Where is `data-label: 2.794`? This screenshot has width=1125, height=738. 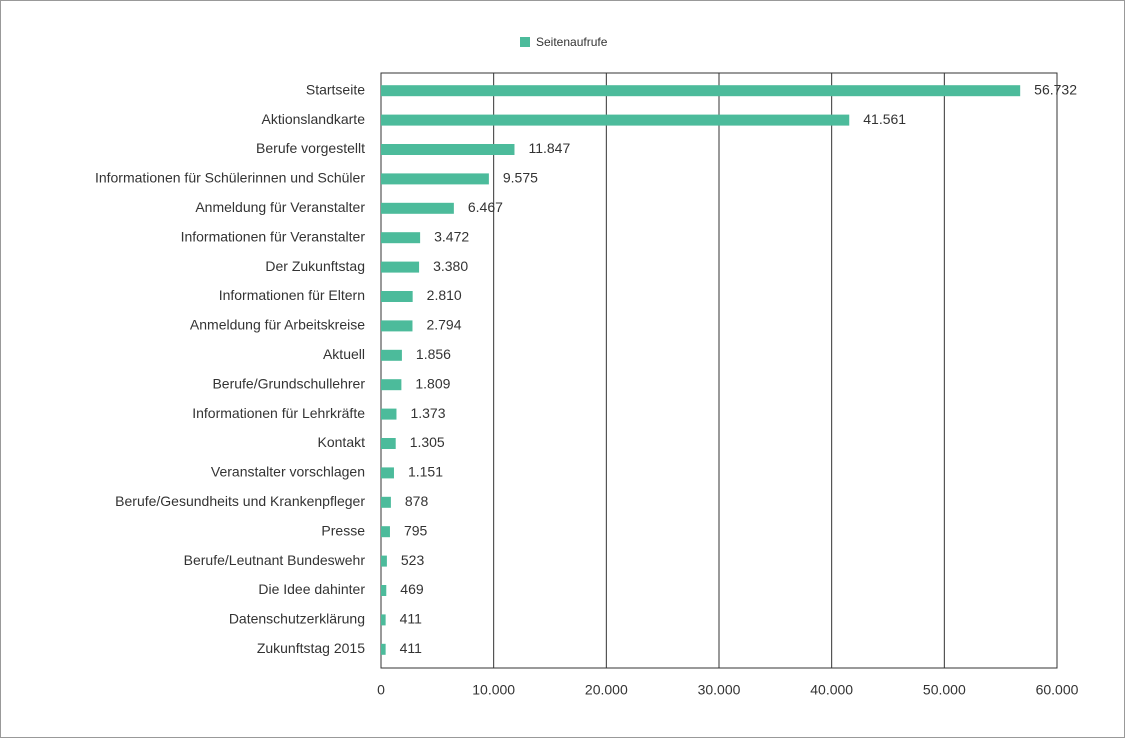 data-label: 2.794 is located at coordinates (443, 325).